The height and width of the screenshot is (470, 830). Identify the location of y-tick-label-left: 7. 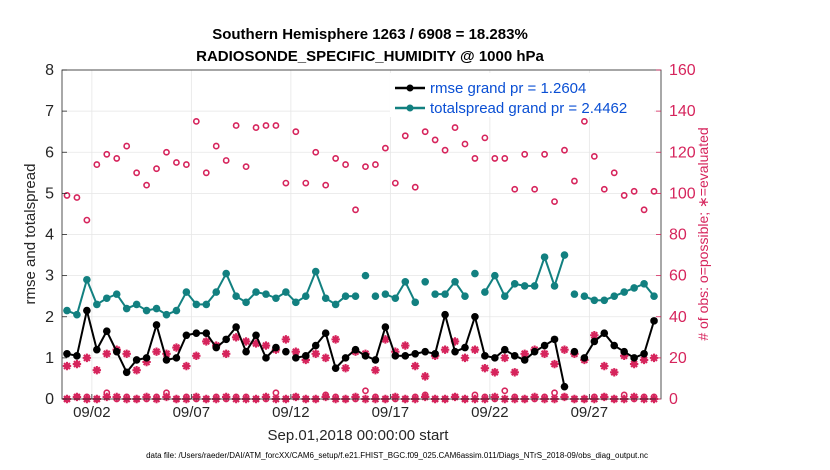
(49, 111).